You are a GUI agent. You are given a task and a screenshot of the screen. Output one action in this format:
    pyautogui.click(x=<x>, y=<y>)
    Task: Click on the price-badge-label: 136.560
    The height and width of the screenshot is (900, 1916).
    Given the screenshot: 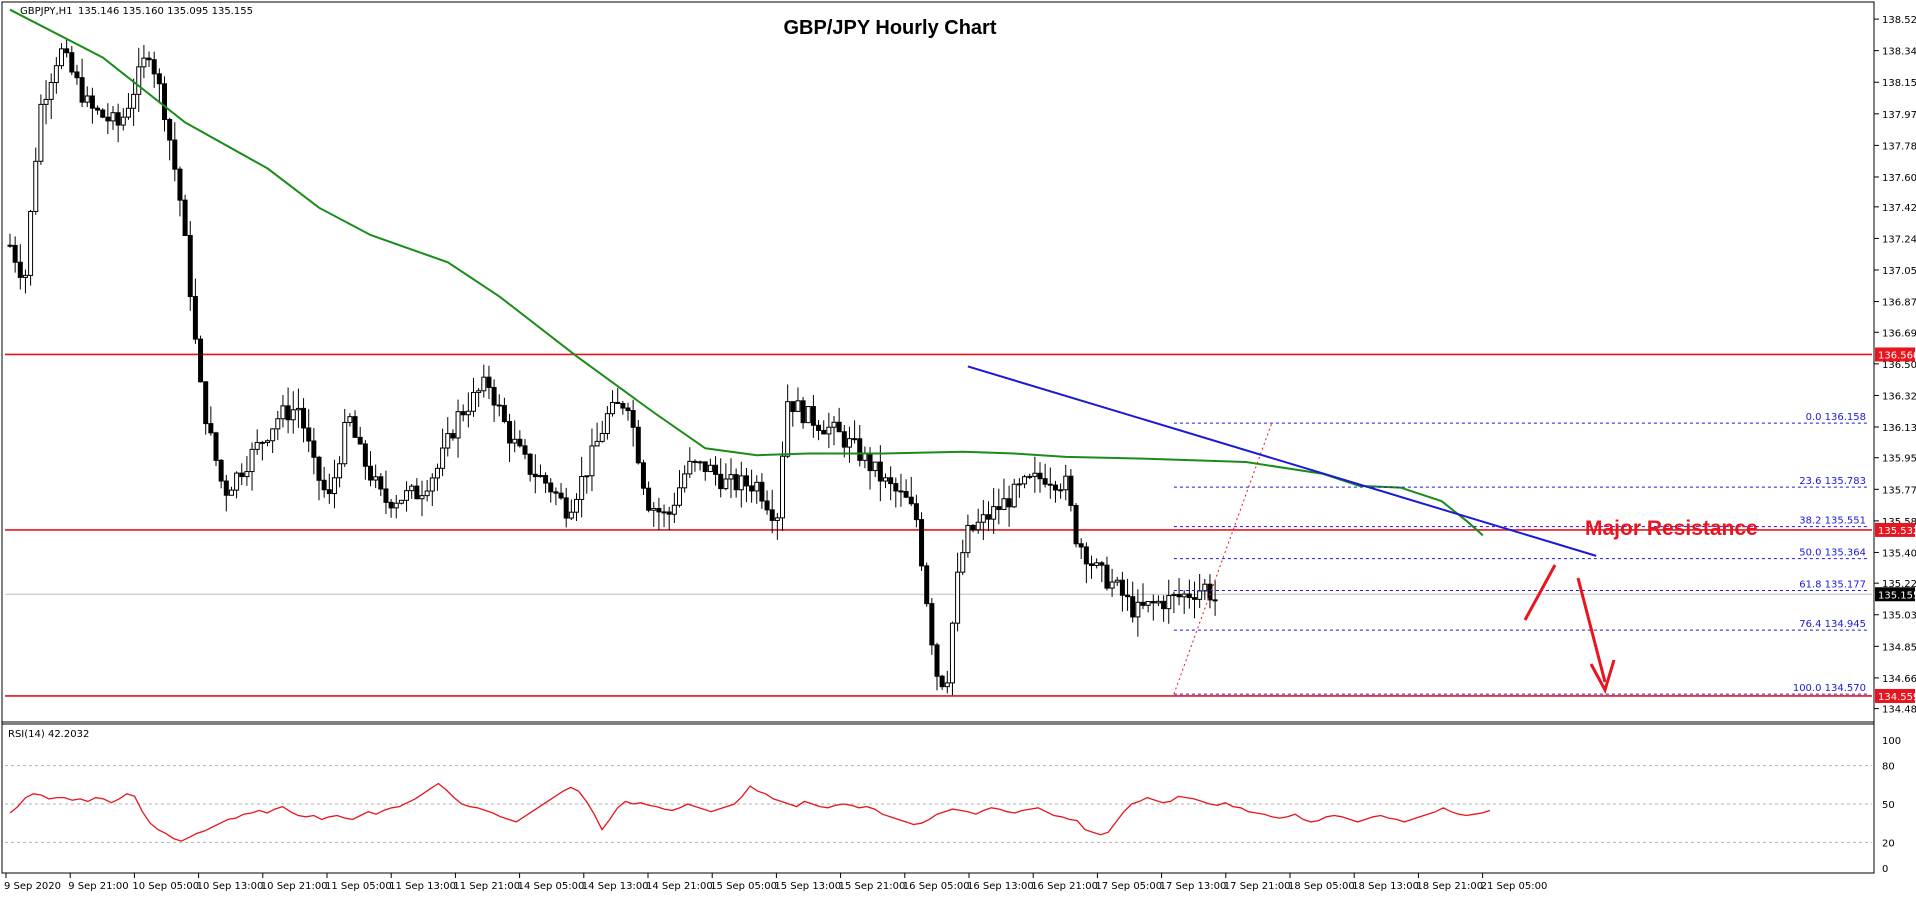 What is the action you would take?
    pyautogui.click(x=1897, y=355)
    